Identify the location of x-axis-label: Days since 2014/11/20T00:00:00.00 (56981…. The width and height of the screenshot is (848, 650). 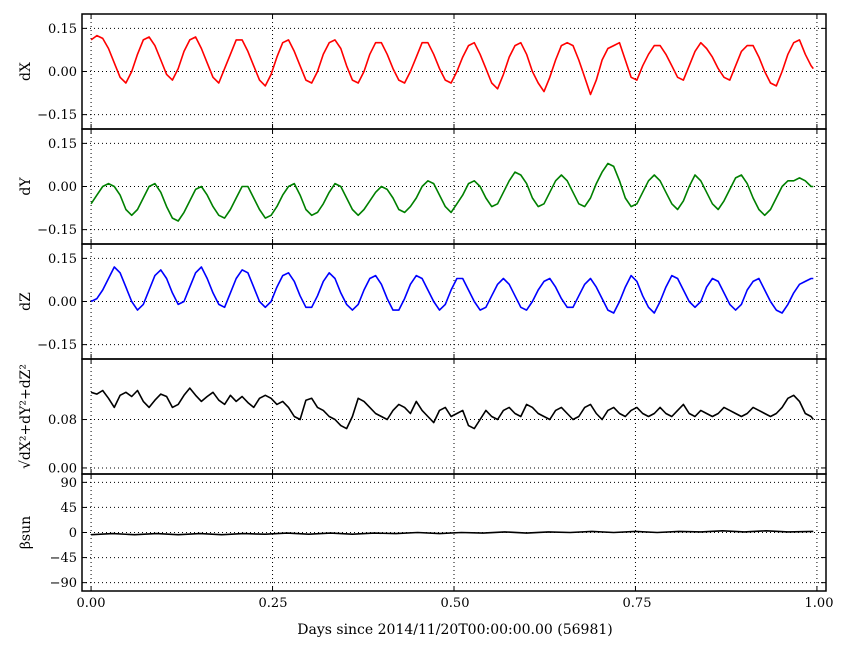
(454, 630).